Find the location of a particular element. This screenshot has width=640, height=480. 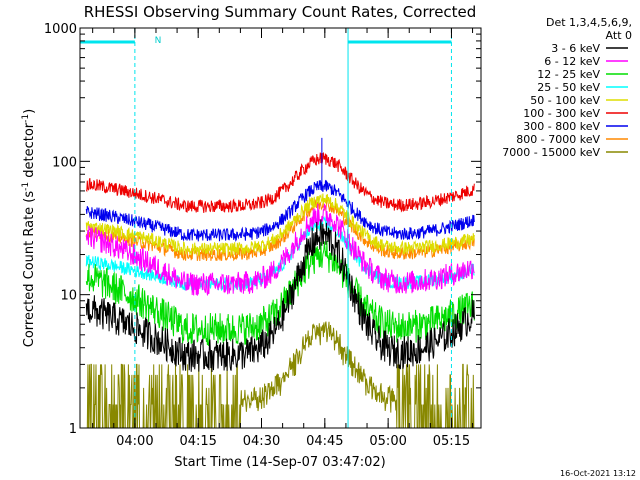

legend-label-3: 25 - 50 keV is located at coordinates (568, 87).